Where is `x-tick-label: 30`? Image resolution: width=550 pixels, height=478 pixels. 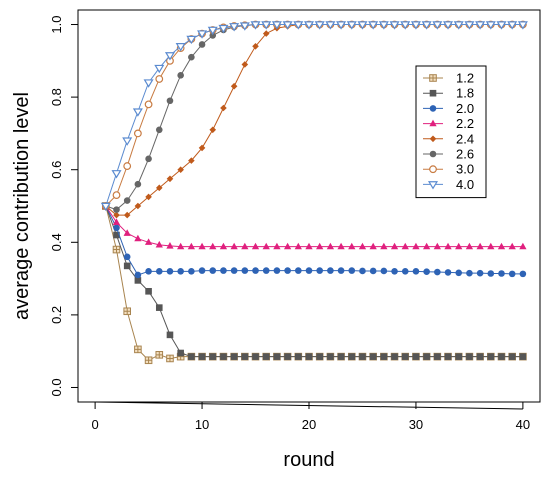
x-tick-label: 30 is located at coordinates (416, 424).